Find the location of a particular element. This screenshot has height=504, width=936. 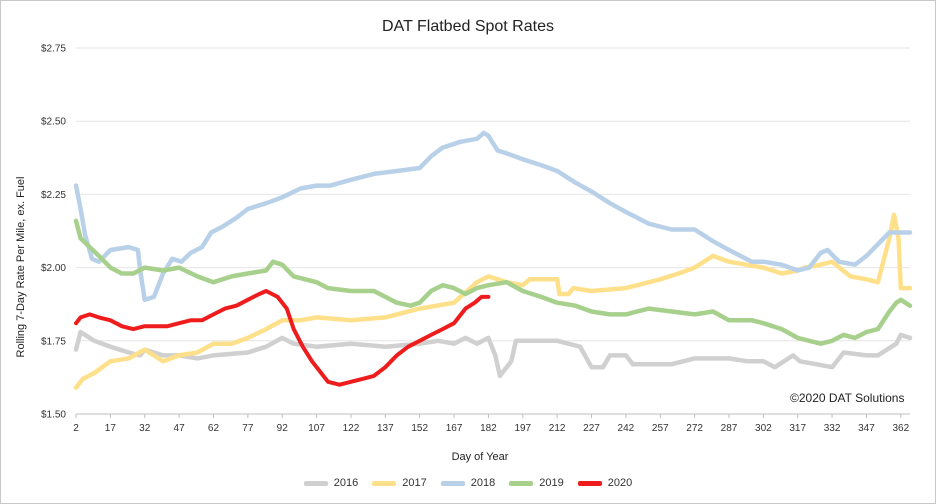

legend-label: 2017 is located at coordinates (414, 483).